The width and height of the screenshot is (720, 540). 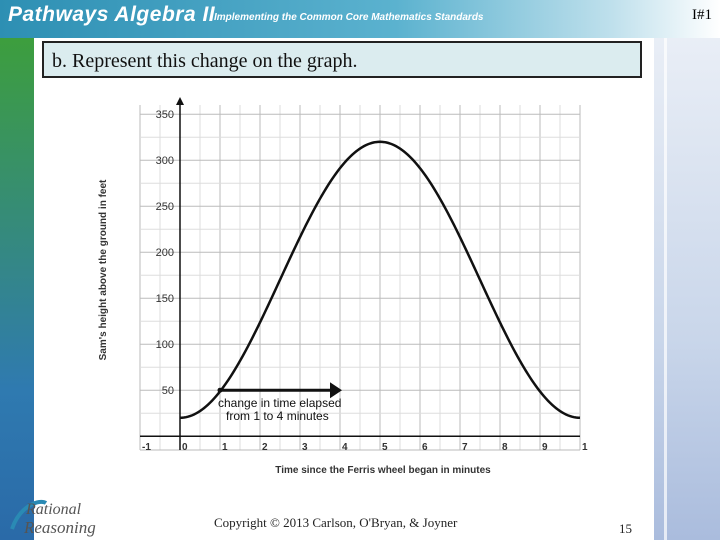 I want to click on x-tick-label: 2, so click(x=265, y=447).